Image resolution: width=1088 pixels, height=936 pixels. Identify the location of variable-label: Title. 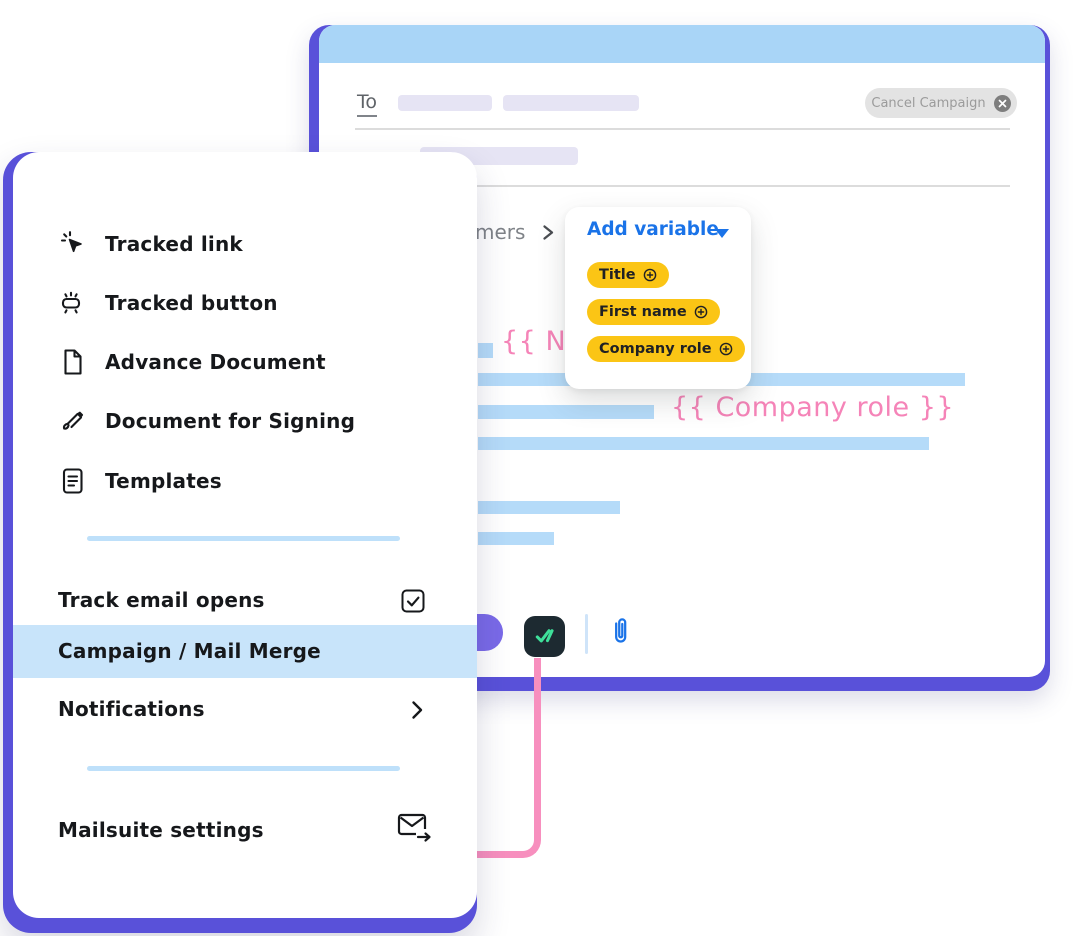
(617, 275).